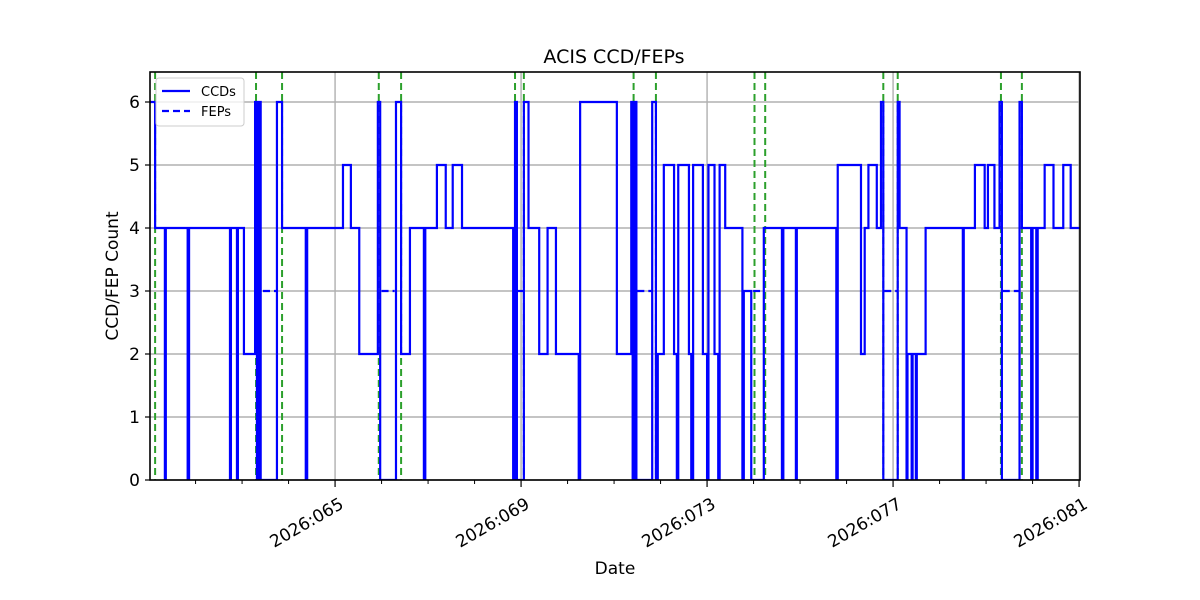 The image size is (1200, 600). What do you see at coordinates (216, 112) in the screenshot?
I see `legend-feps-label: FEPs` at bounding box center [216, 112].